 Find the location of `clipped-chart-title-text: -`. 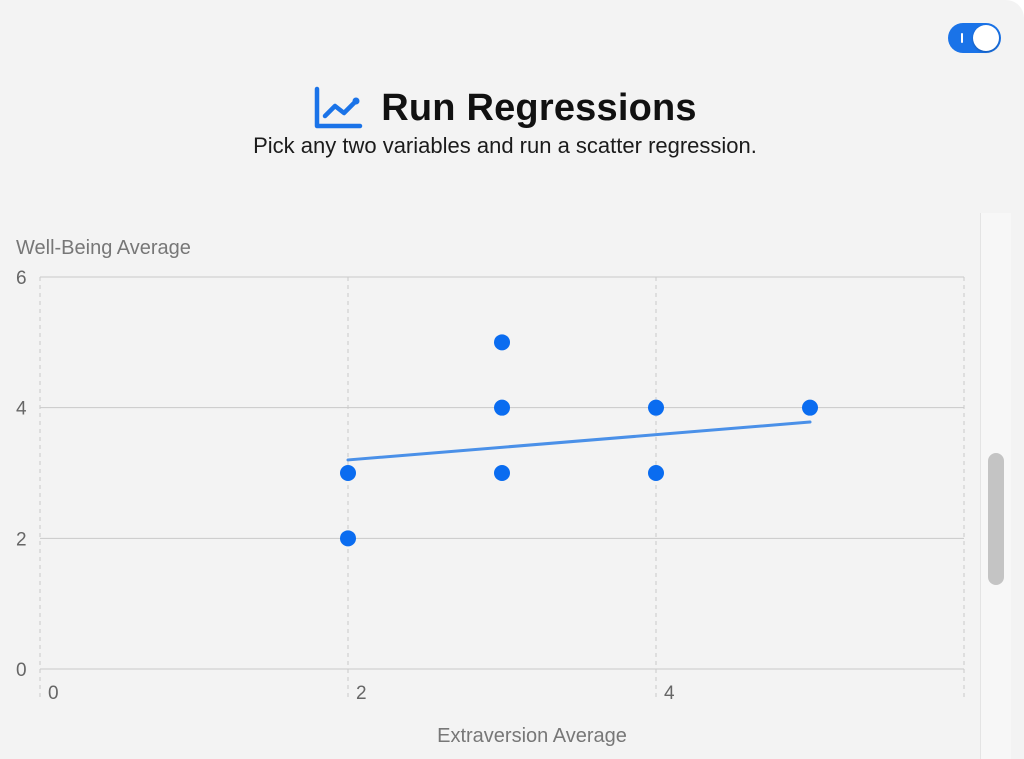

clipped-chart-title-text: - is located at coordinates (593, 208).